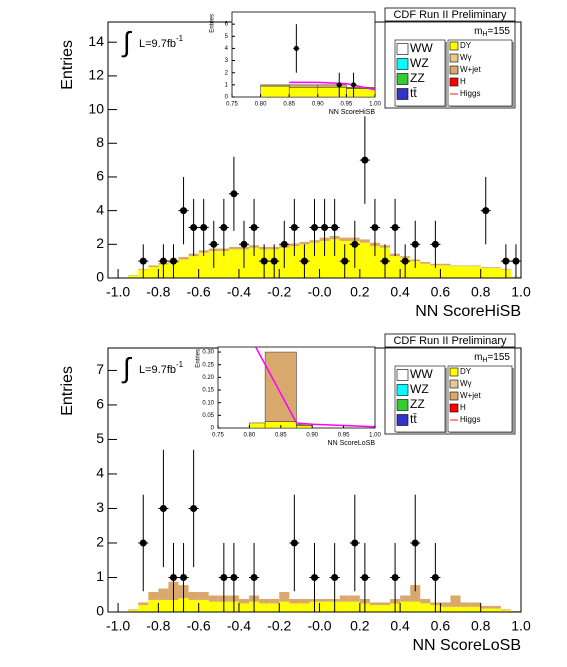 The width and height of the screenshot is (567, 667). What do you see at coordinates (227, 25) in the screenshot?
I see `y-tick-label: 6` at bounding box center [227, 25].